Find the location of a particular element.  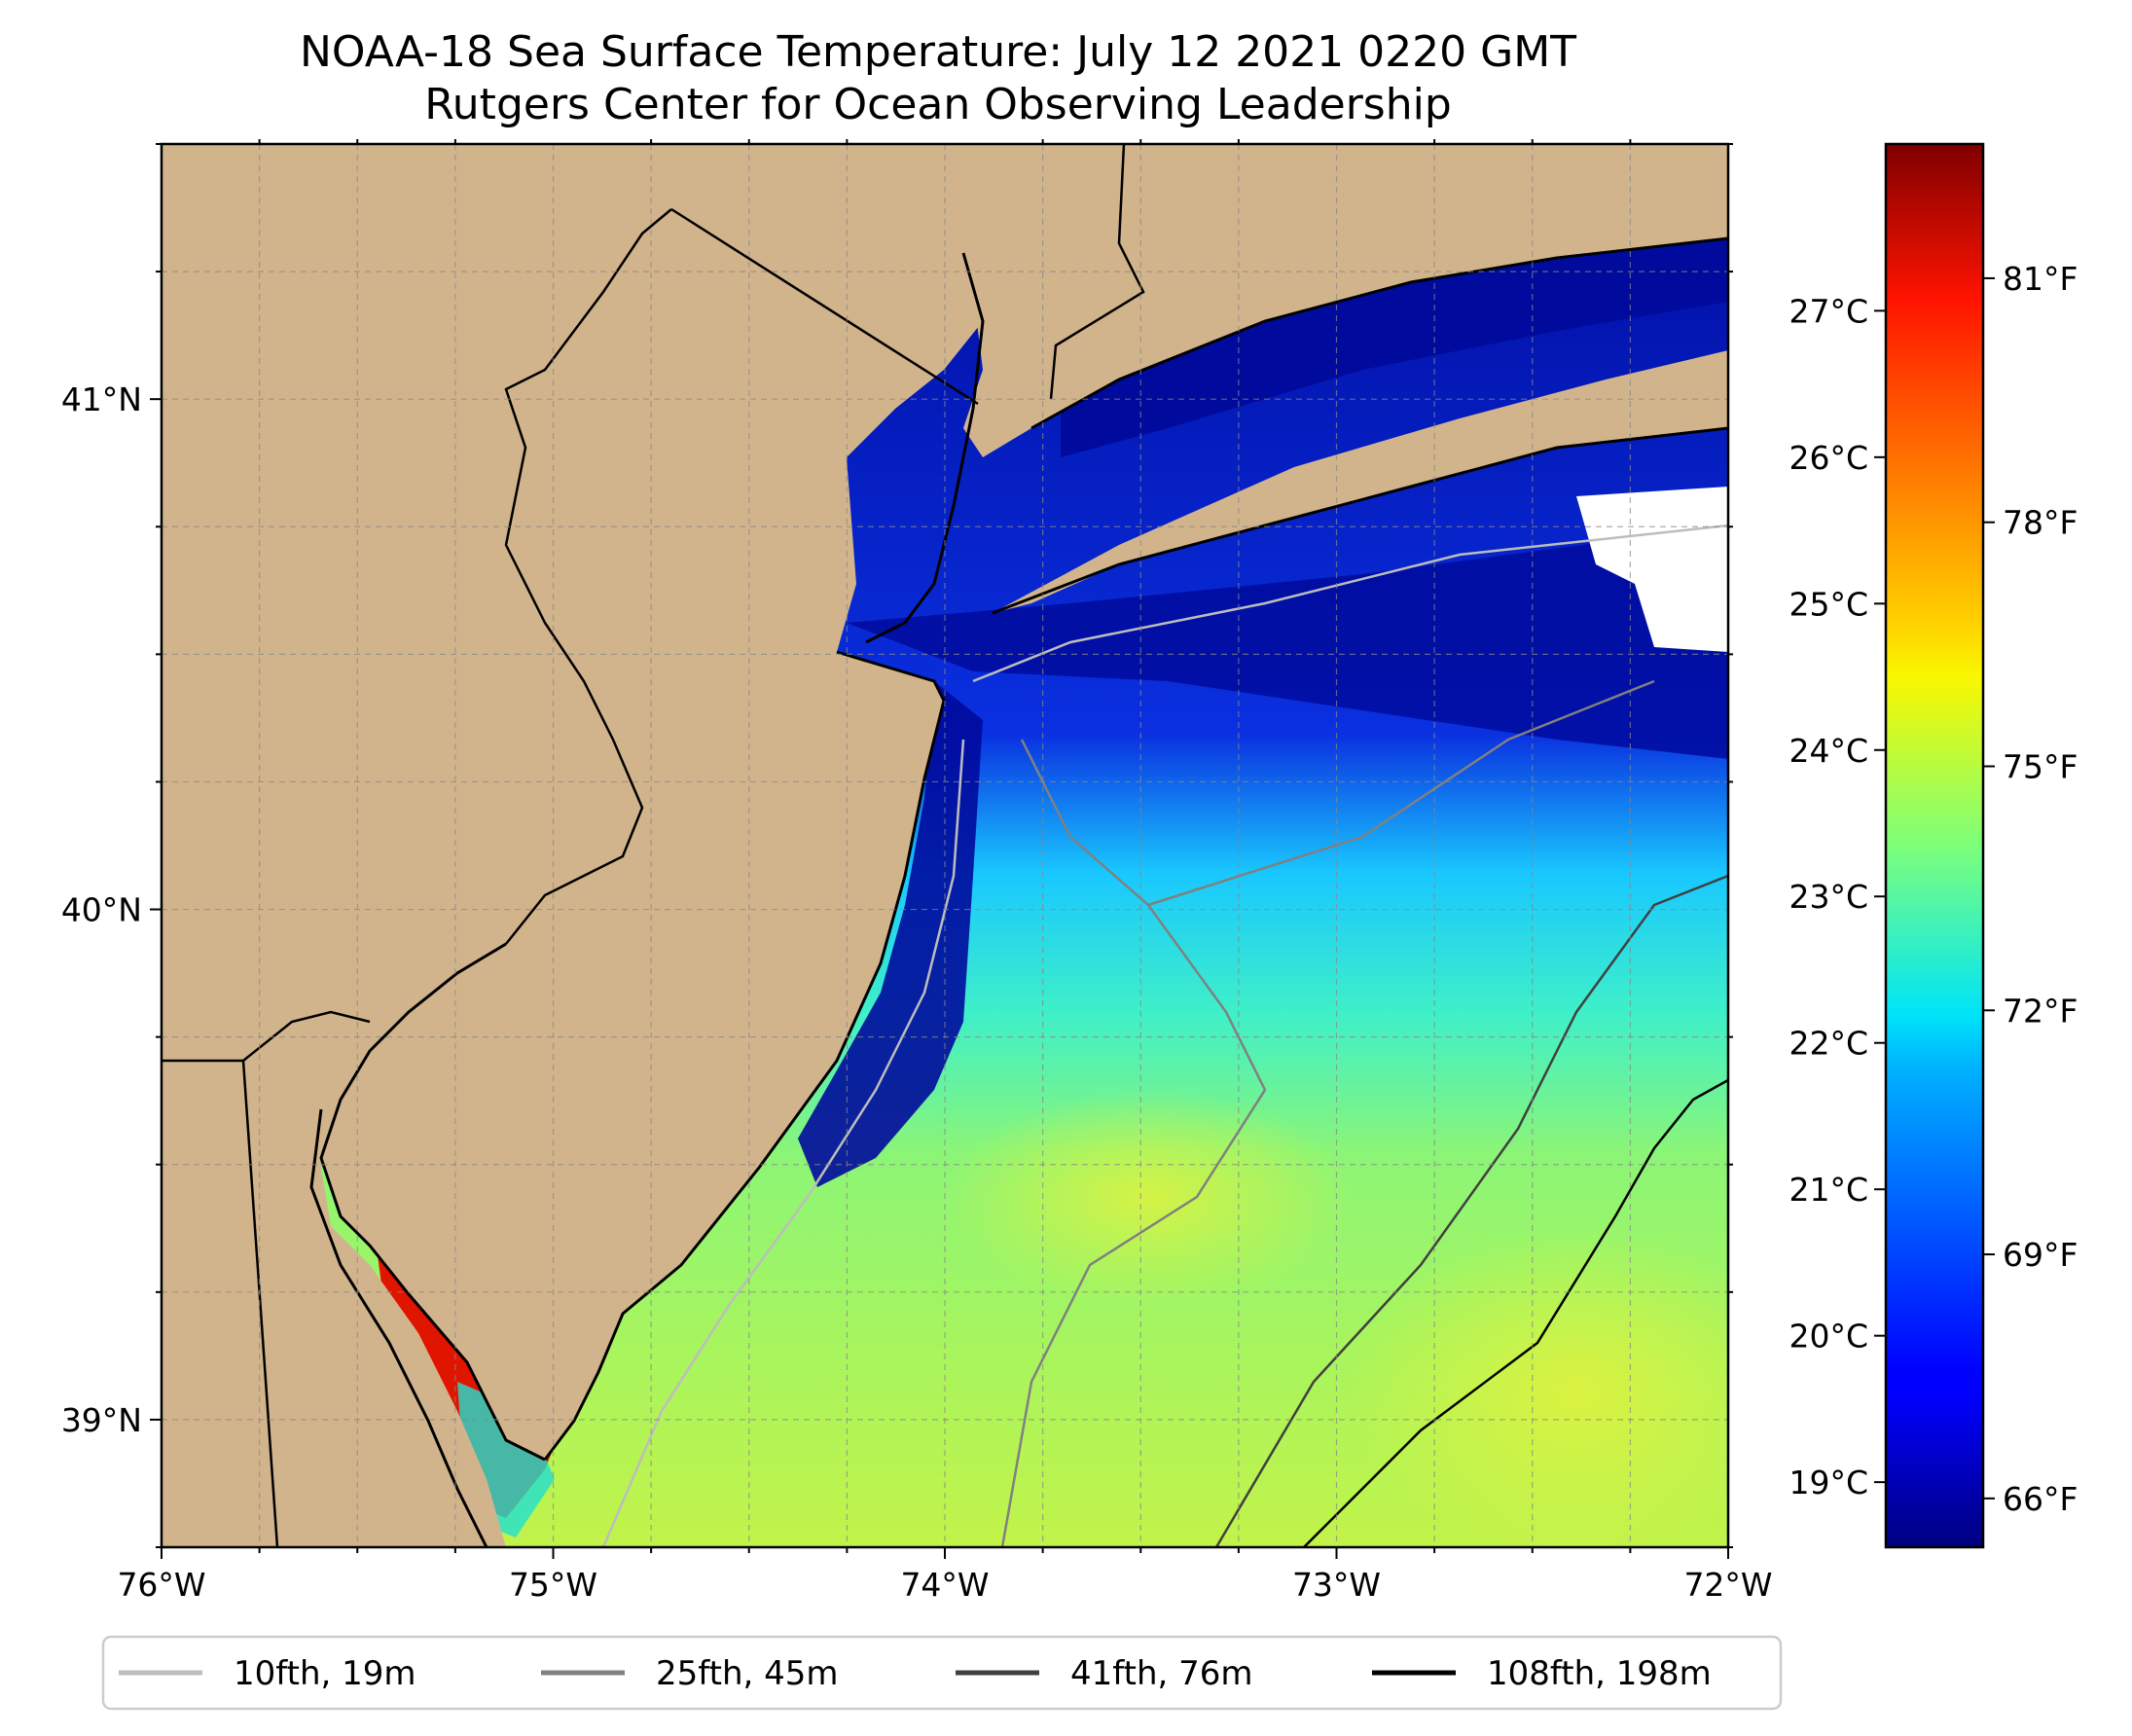

cold-coastal-band is located at coordinates (891, 934).